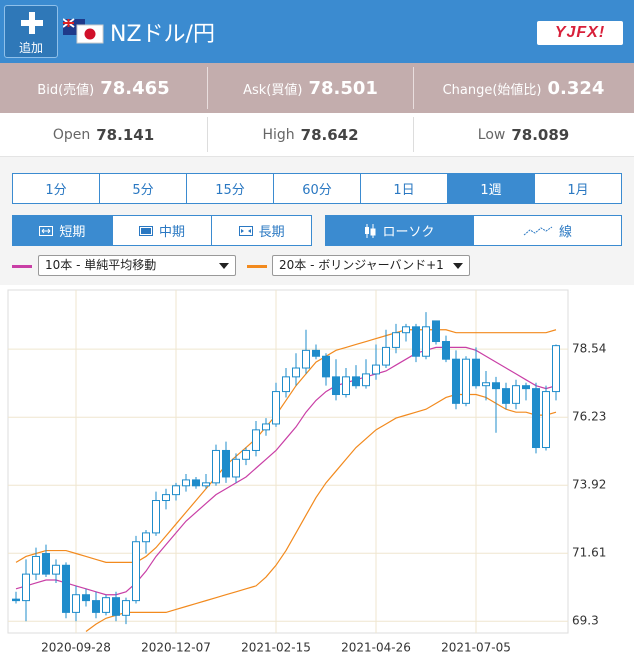 The width and height of the screenshot is (634, 671). I want to click on period-button-label: 5分, so click(143, 190).